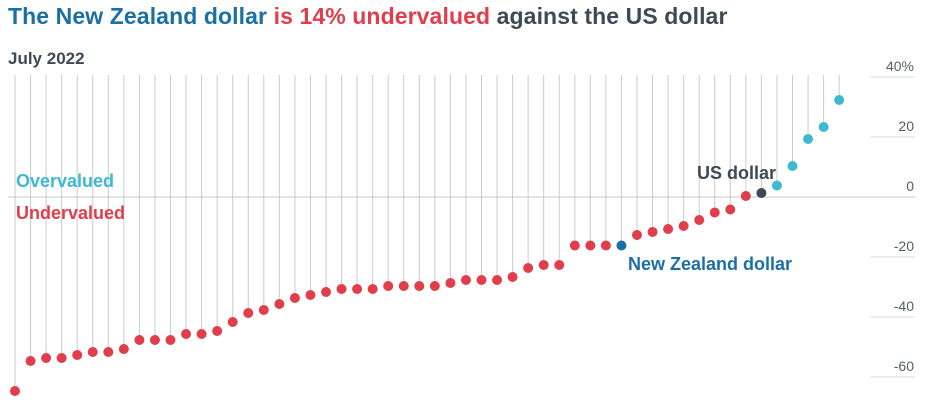  Describe the element at coordinates (46, 58) in the screenshot. I see `chart-subtitle: July 2022` at that location.